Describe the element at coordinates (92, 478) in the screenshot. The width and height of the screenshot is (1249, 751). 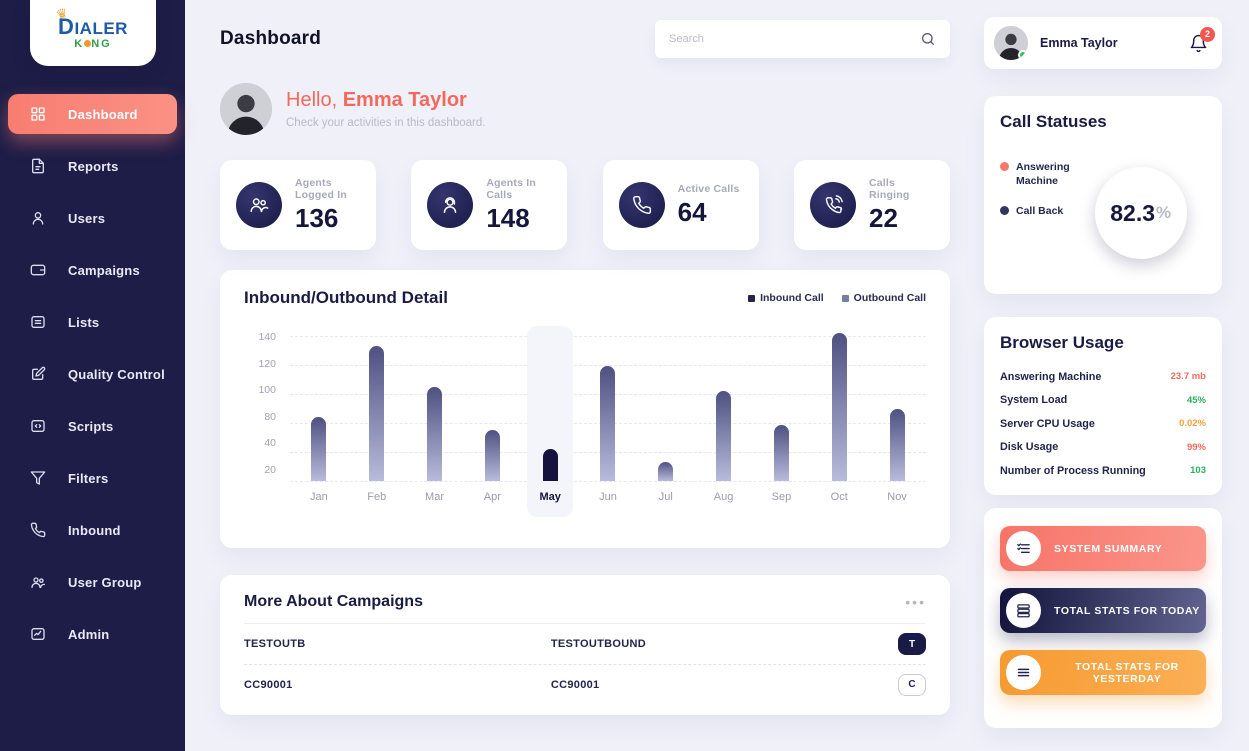
I see `sidebar-item-filters: Filters` at that location.